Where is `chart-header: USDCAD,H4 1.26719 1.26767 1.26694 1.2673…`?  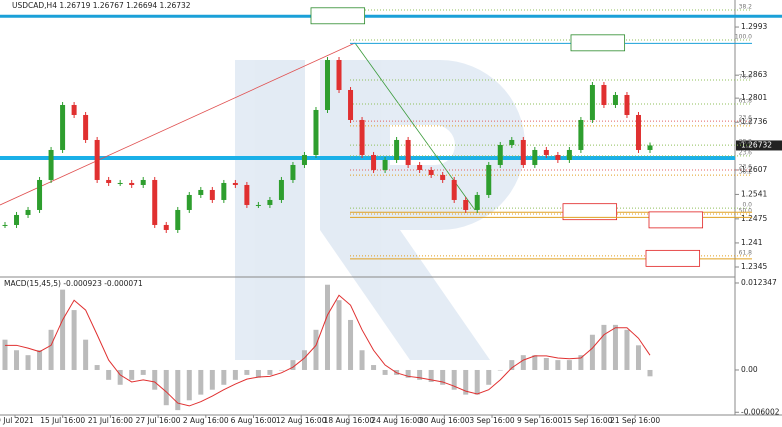 chart-header: USDCAD,H4 1.26719 1.26767 1.26694 1.2673… is located at coordinates (101, 5).